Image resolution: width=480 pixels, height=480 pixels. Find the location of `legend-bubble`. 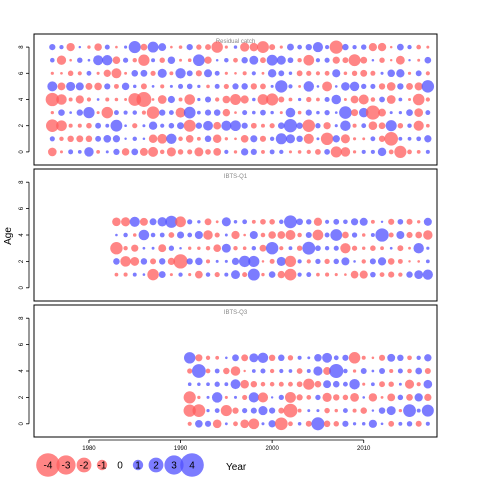

legend-bubble is located at coordinates (192, 465).